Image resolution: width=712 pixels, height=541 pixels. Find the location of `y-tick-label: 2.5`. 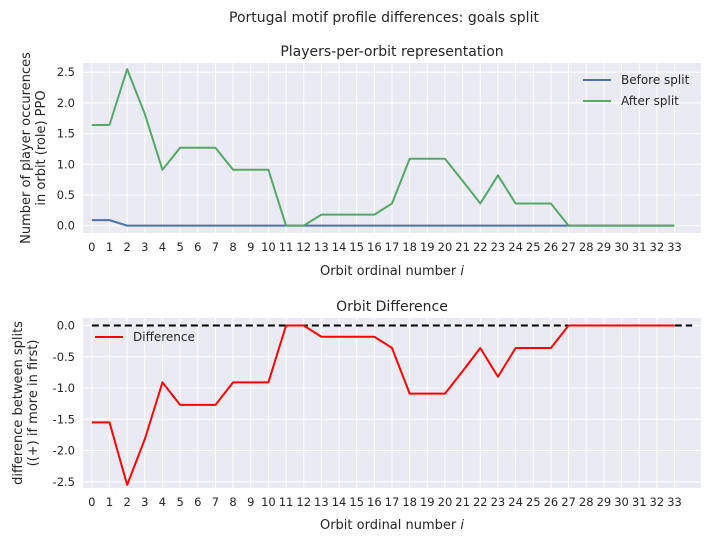

y-tick-label: 2.5 is located at coordinates (66, 72).